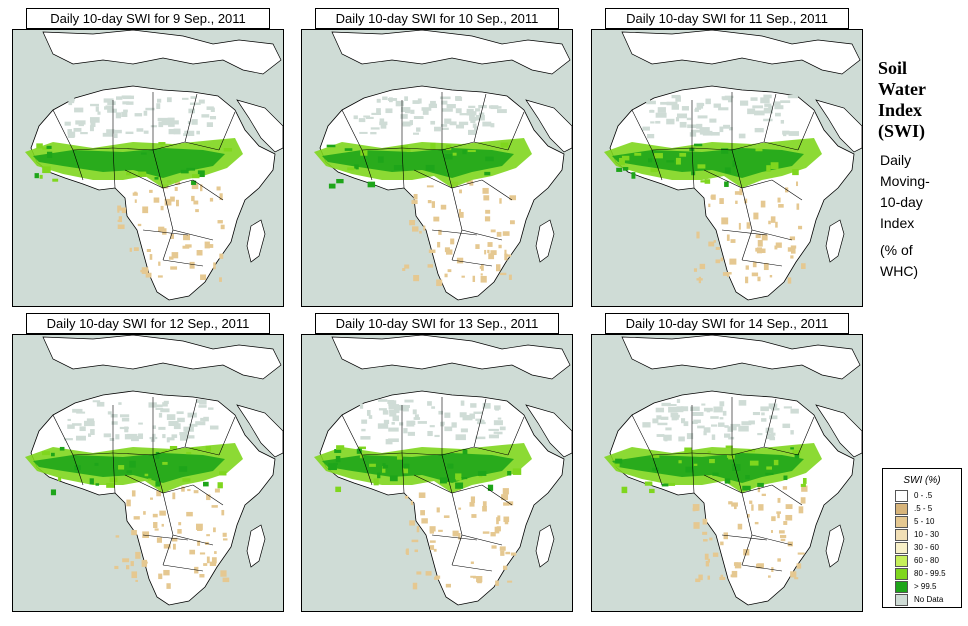  I want to click on legend-item: 0 - .5, so click(928, 495).